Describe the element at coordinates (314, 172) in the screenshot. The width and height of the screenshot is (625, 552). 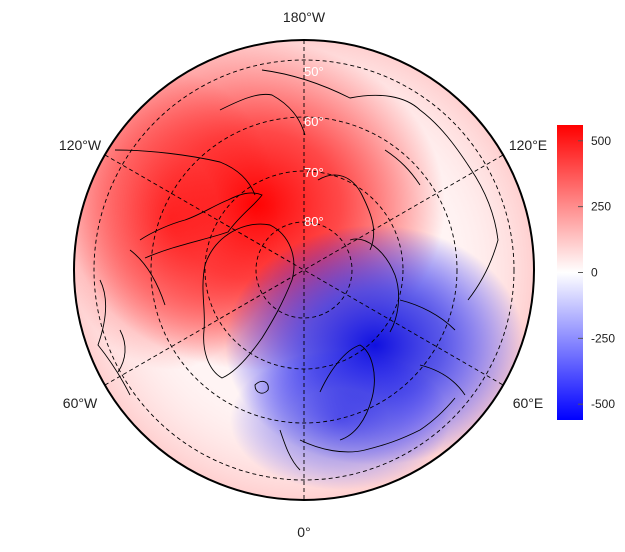
I see `lat-label: 70°` at that location.